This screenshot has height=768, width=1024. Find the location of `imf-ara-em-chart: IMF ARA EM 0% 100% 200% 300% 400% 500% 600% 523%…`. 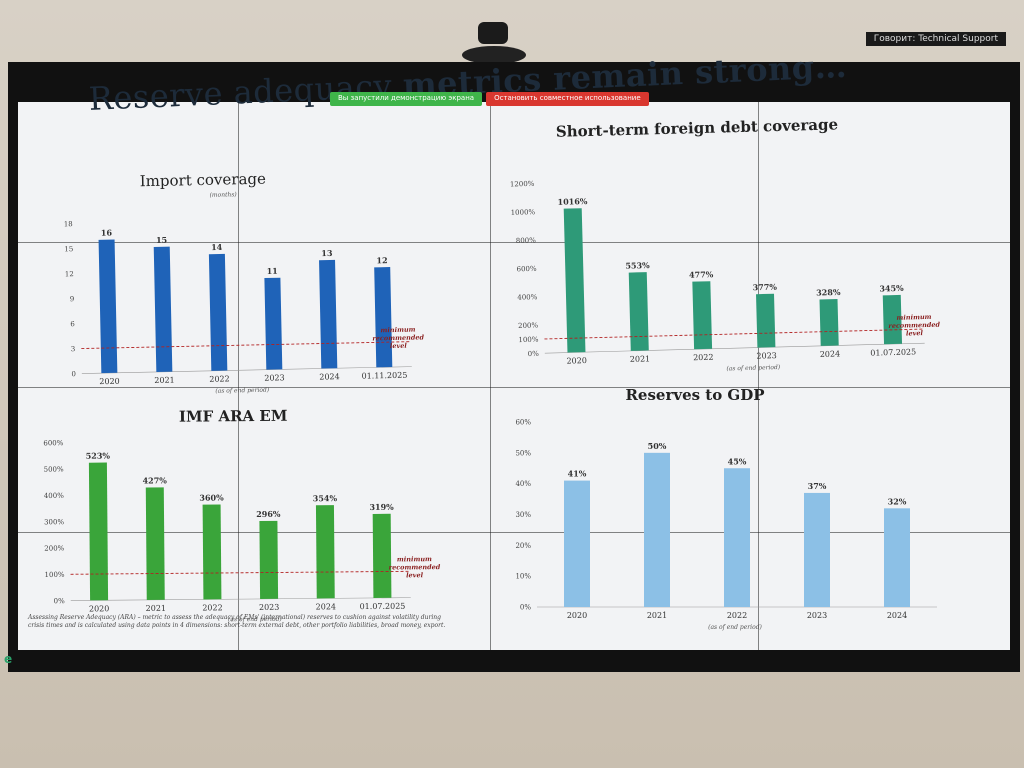

imf-ara-em-chart: IMF ARA EM 0% 100% 200% 300% 400% 500% 600% 523%… is located at coordinates (241, 515).